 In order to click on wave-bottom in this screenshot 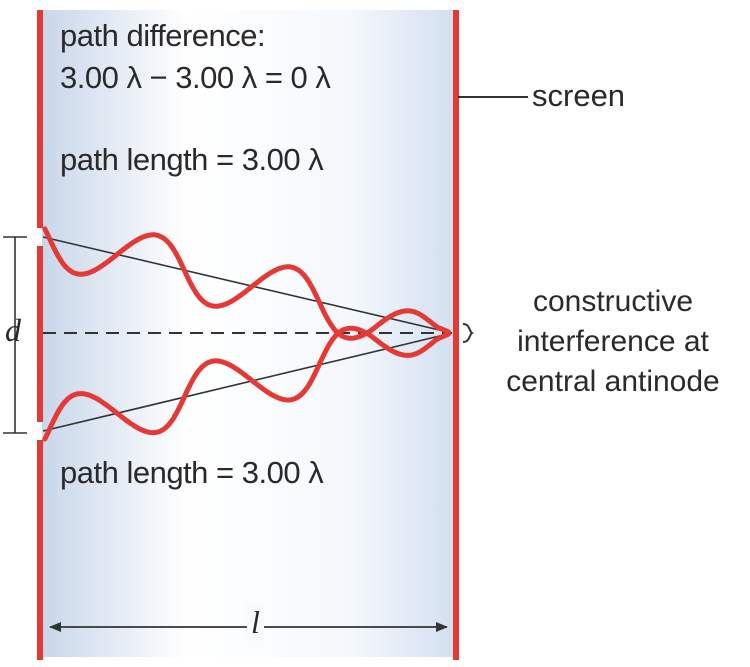, I will do `click(246, 383)`.